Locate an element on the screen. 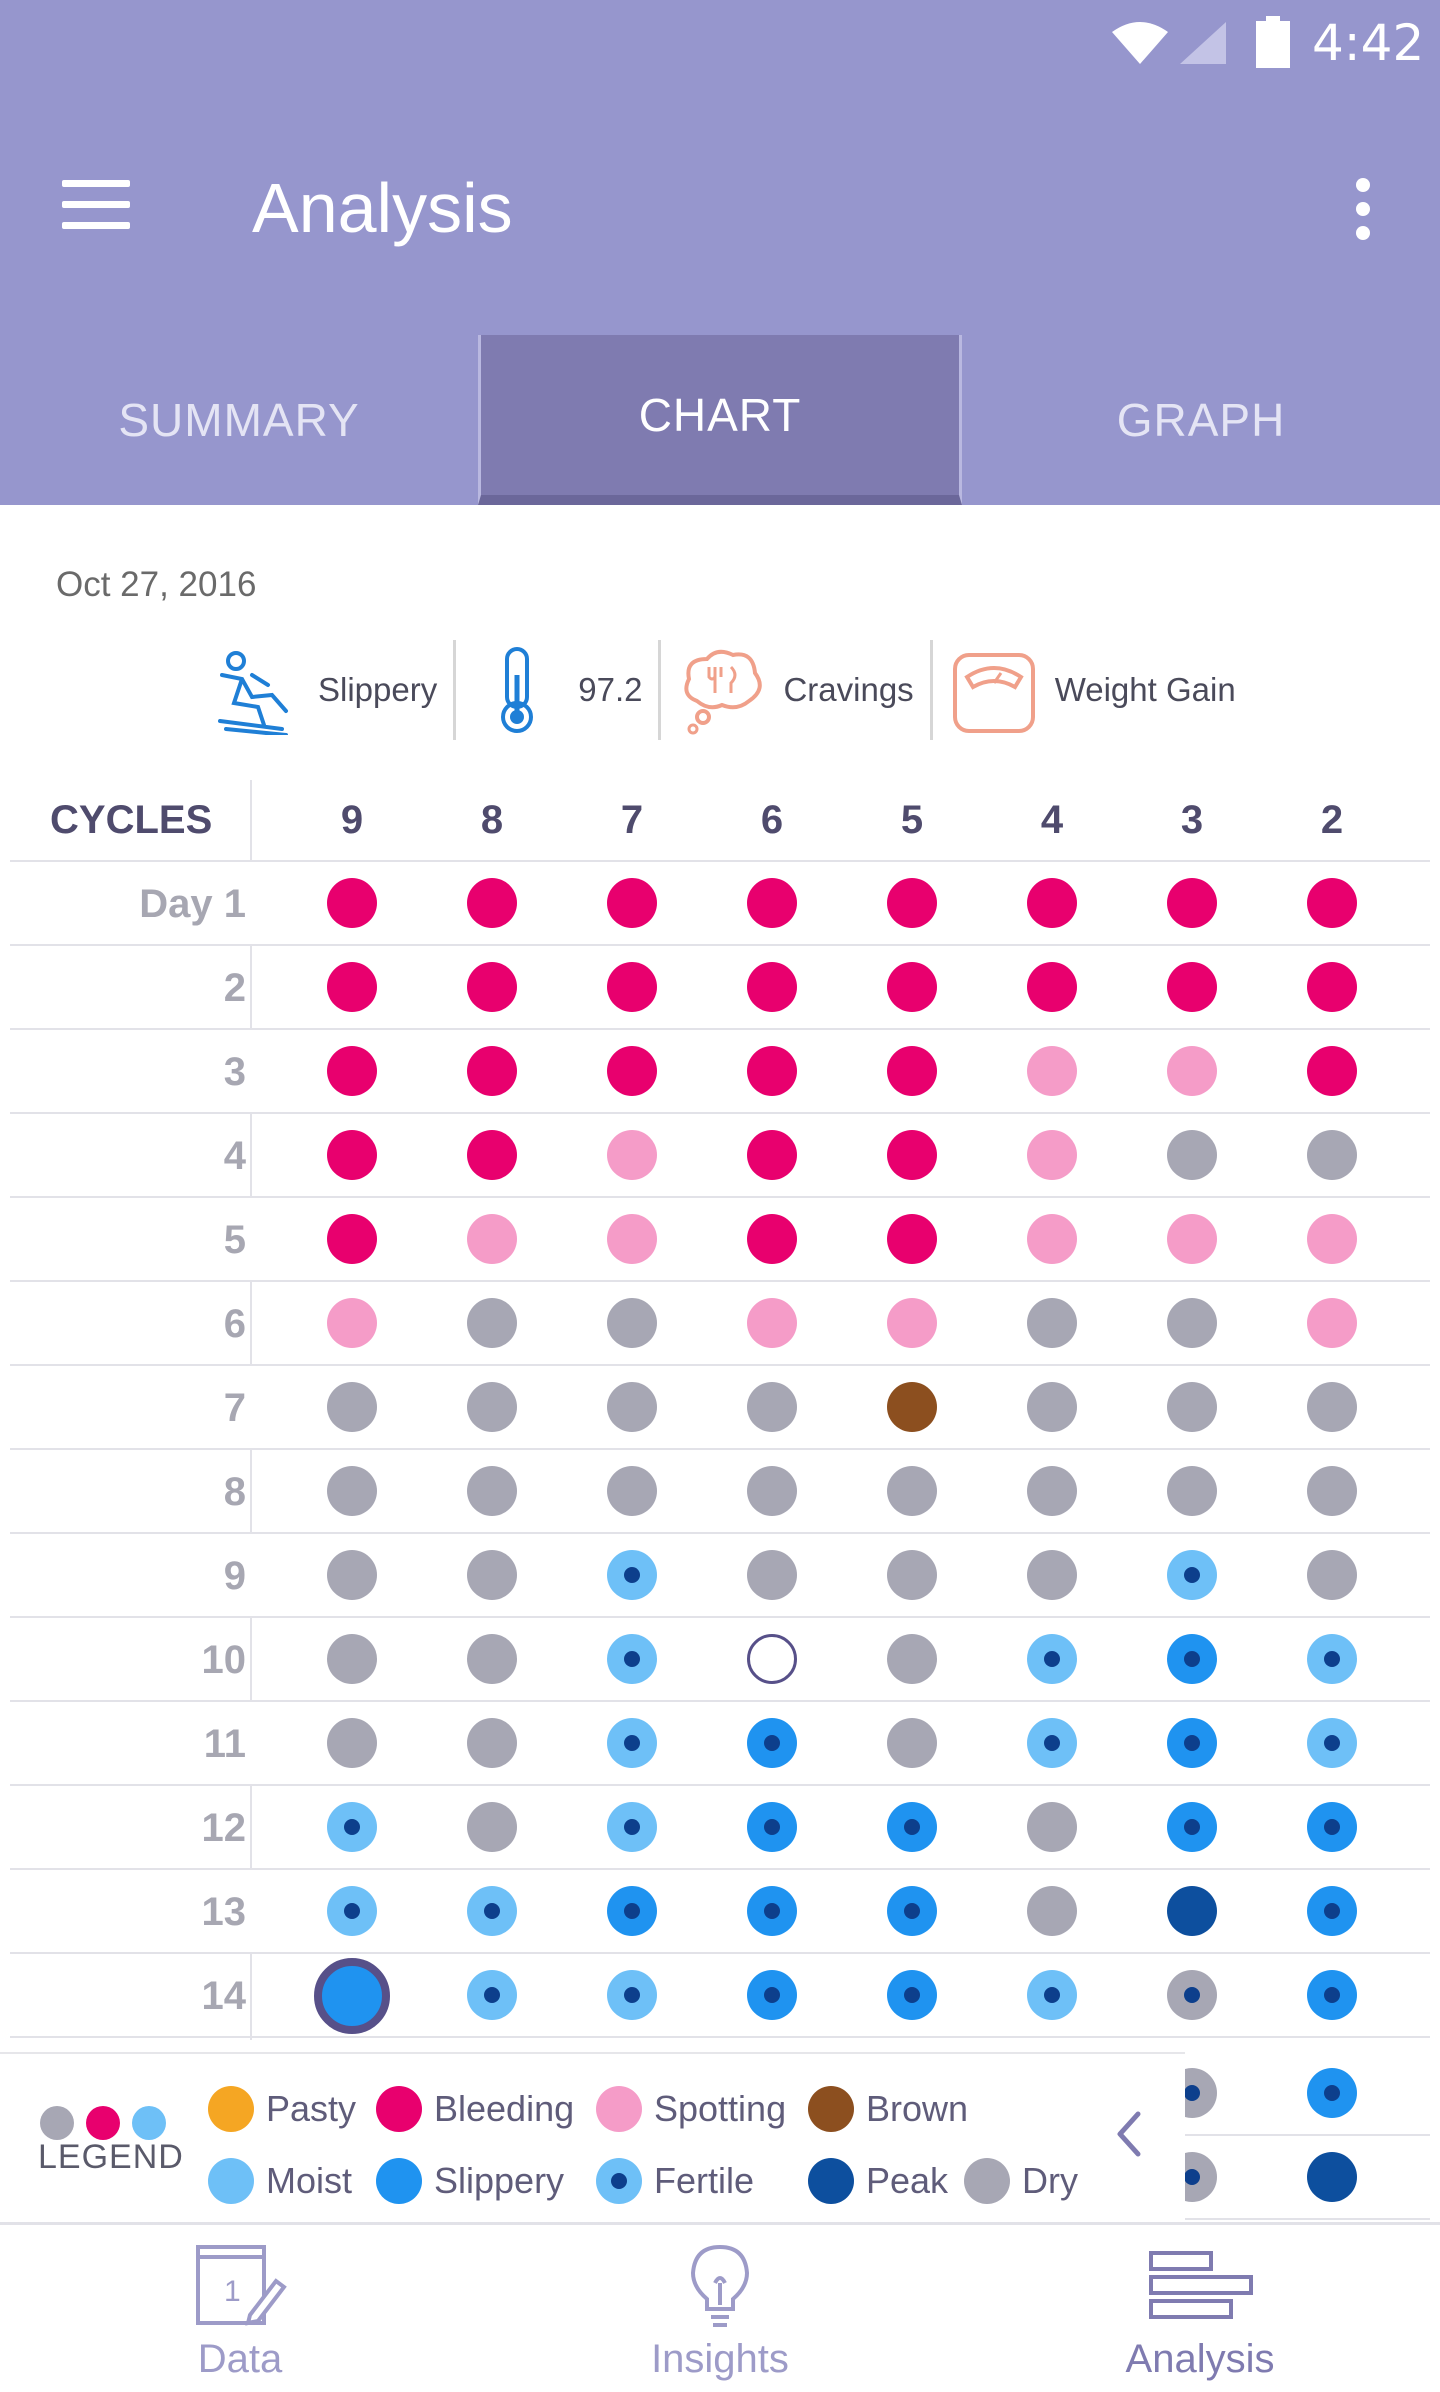  day-cell-brown is located at coordinates (912, 1407).